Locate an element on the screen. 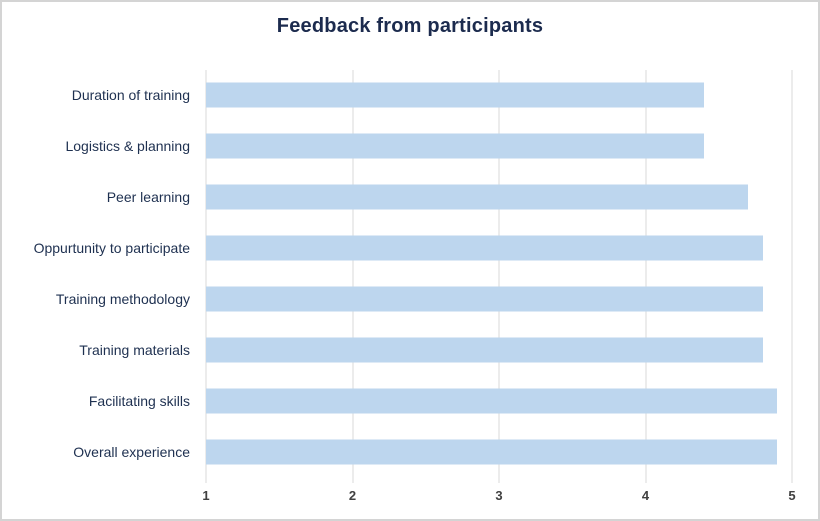 Image resolution: width=820 pixels, height=521 pixels. x-tick-label: 2 is located at coordinates (352, 495).